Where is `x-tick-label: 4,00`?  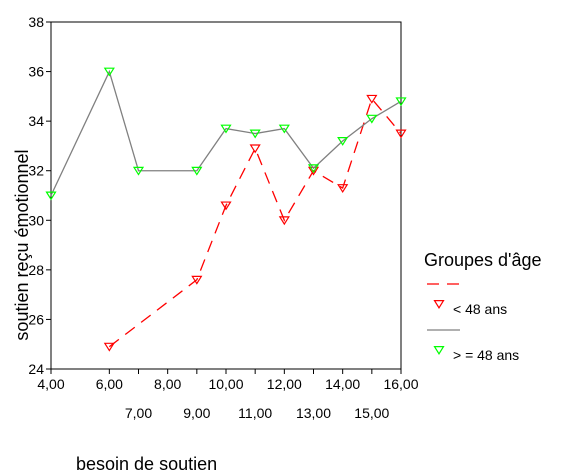
x-tick-label: 4,00 is located at coordinates (50, 384).